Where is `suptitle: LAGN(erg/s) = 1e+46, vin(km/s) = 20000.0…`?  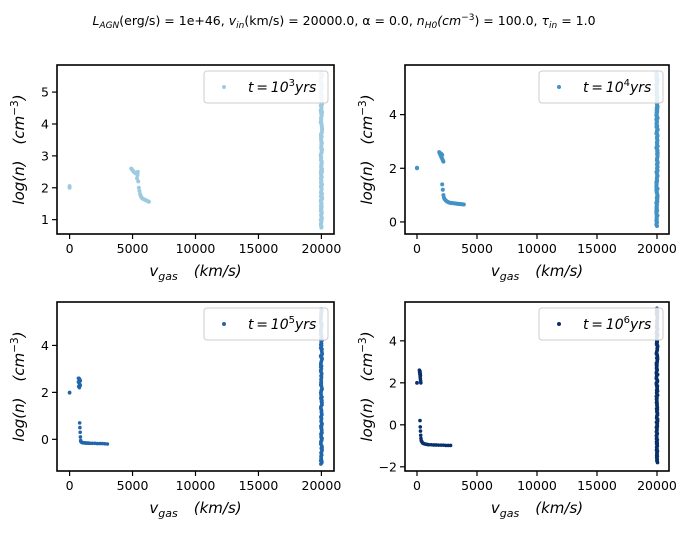
suptitle: LAGN(erg/s) = 1e+46, vin(km/s) = 20000.0… is located at coordinates (343, 22).